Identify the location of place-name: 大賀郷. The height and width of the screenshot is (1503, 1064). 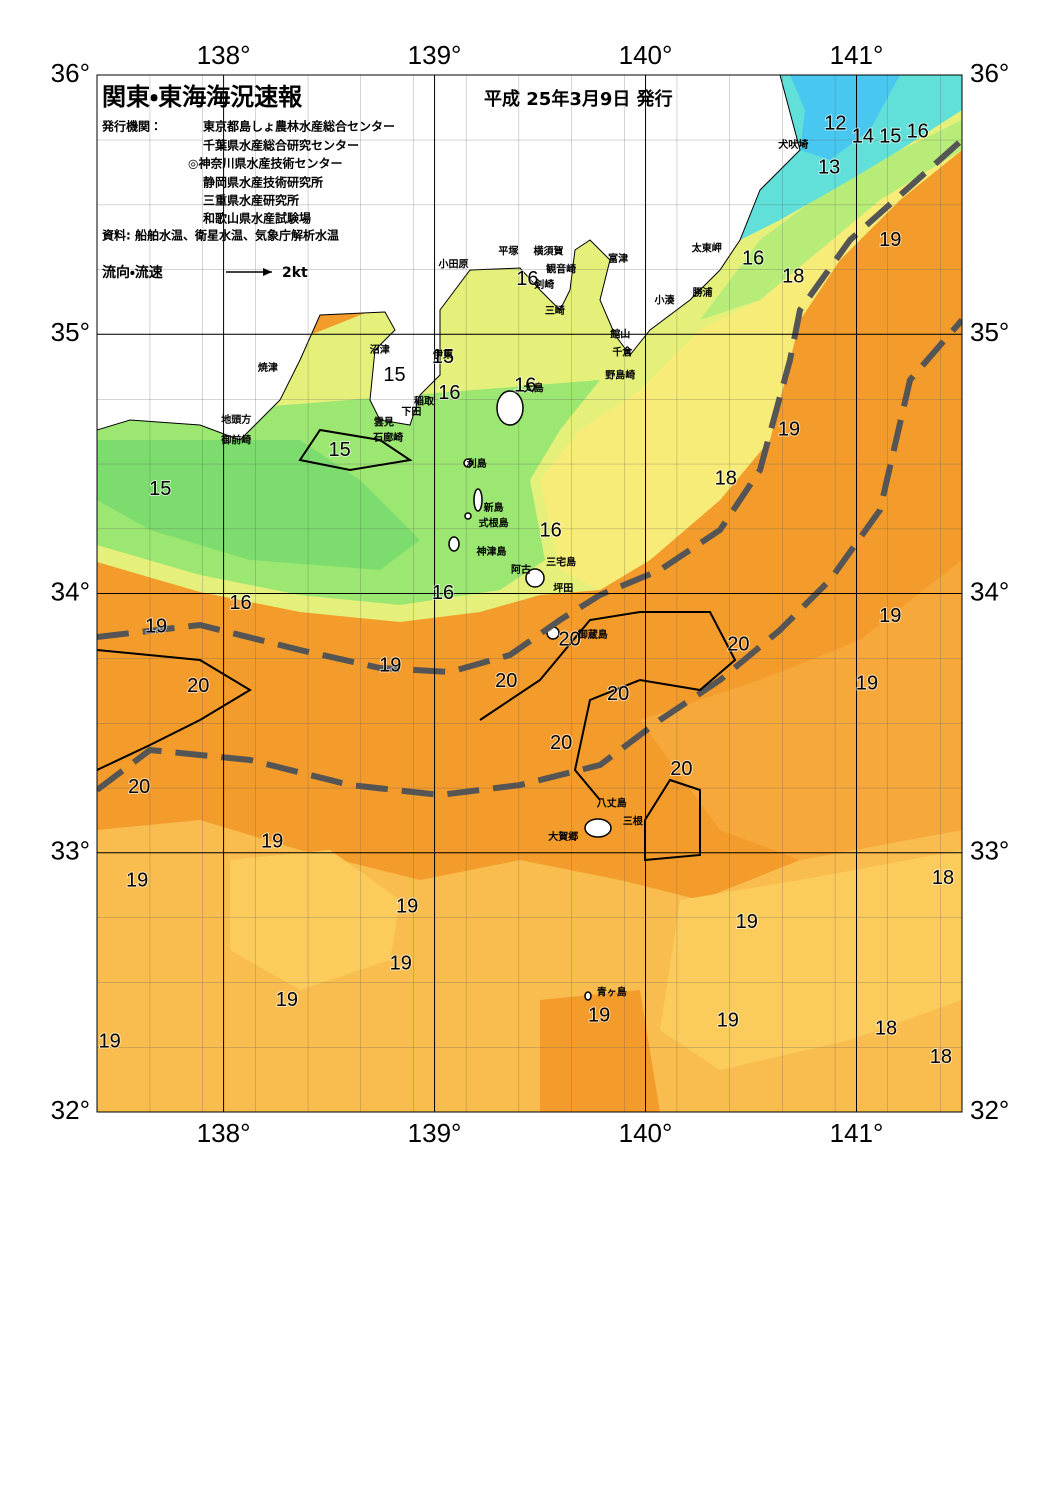
(563, 836).